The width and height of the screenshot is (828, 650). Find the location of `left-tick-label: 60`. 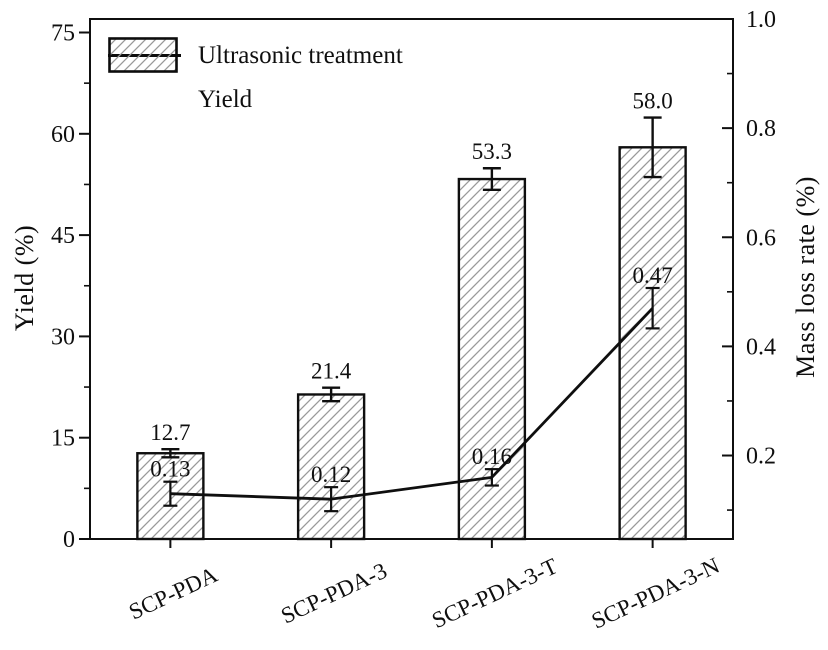

left-tick-label: 60 is located at coordinates (63, 135).